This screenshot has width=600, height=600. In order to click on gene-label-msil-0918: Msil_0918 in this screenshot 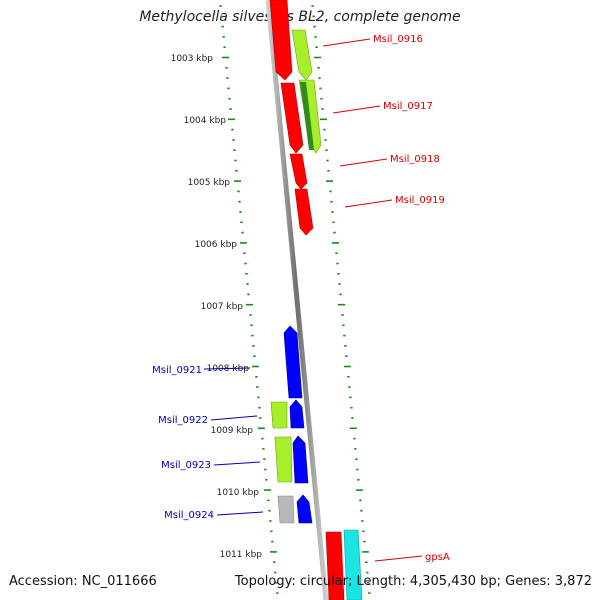, I will do `click(415, 159)`.